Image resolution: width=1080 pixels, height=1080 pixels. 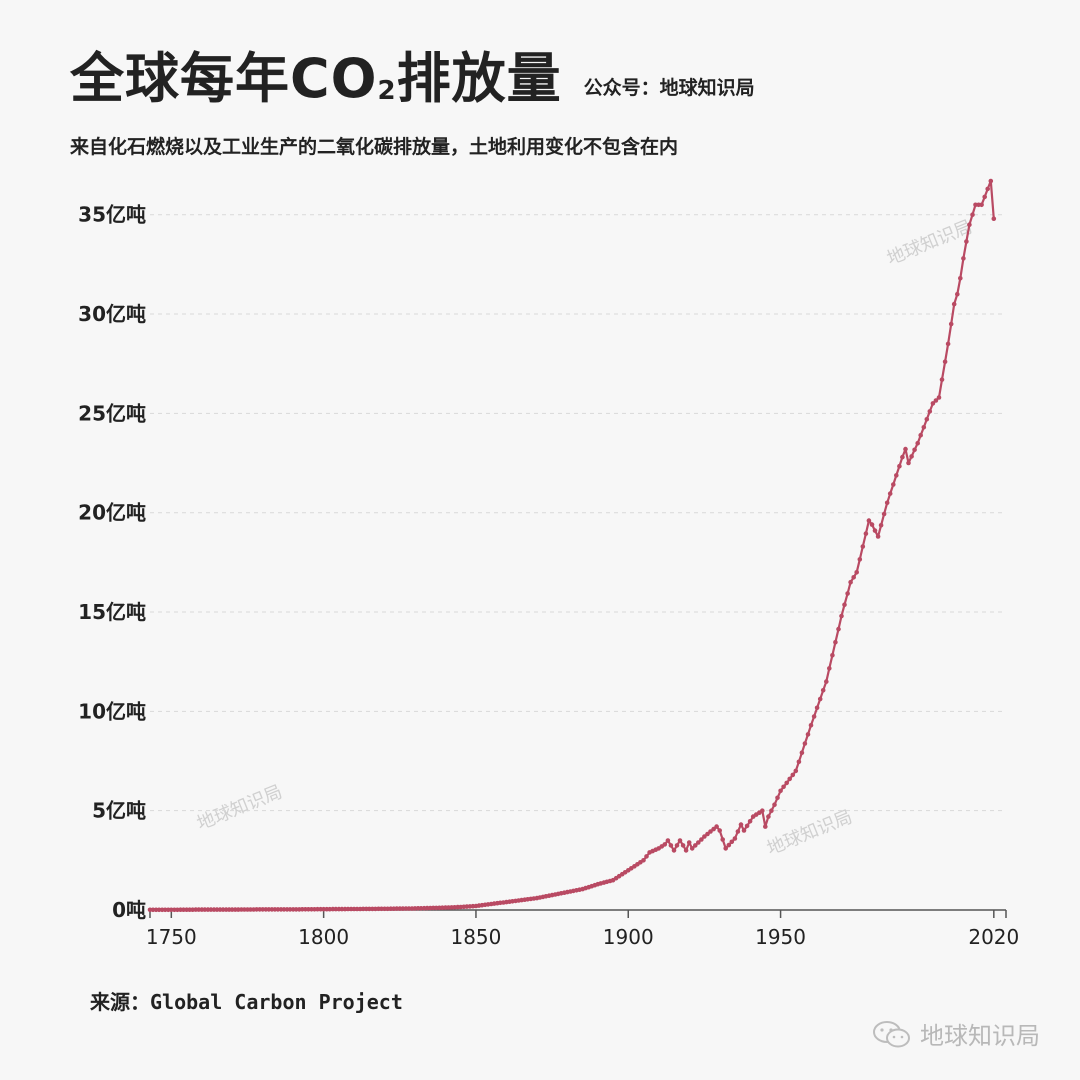 I want to click on title-subscript: 2, so click(x=387, y=91).